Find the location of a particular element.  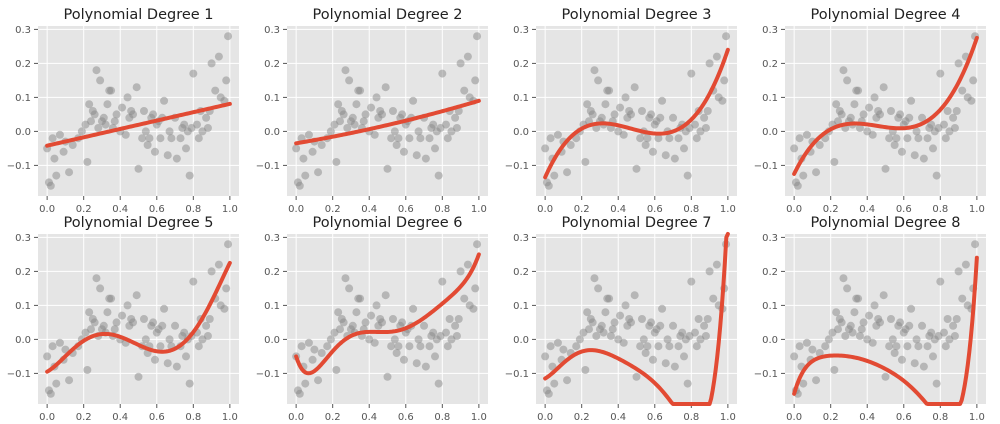

y-tick-label: 0.1 is located at coordinates (23, 306).